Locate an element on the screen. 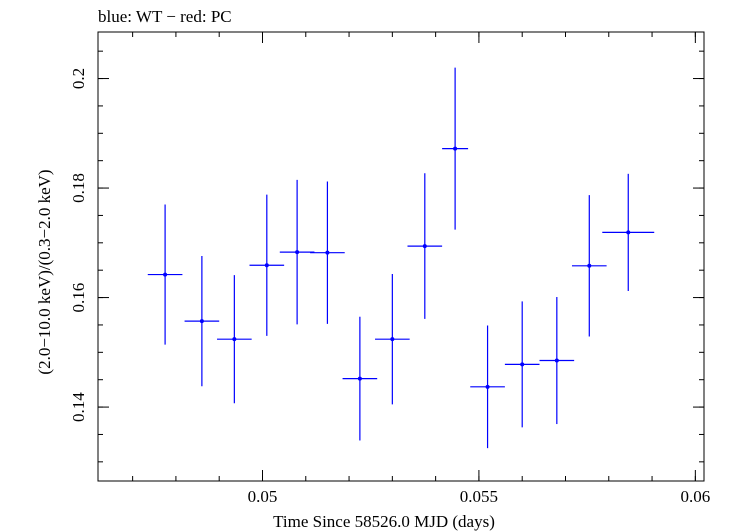 This screenshot has width=729, height=532. x-axis-label: Time Since 58526.0 MJD (days) is located at coordinates (384, 521).